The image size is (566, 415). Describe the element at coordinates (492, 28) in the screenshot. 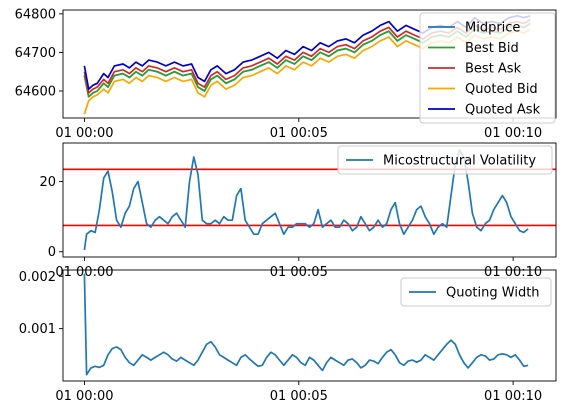

I see `legend-label: Midprice` at that location.